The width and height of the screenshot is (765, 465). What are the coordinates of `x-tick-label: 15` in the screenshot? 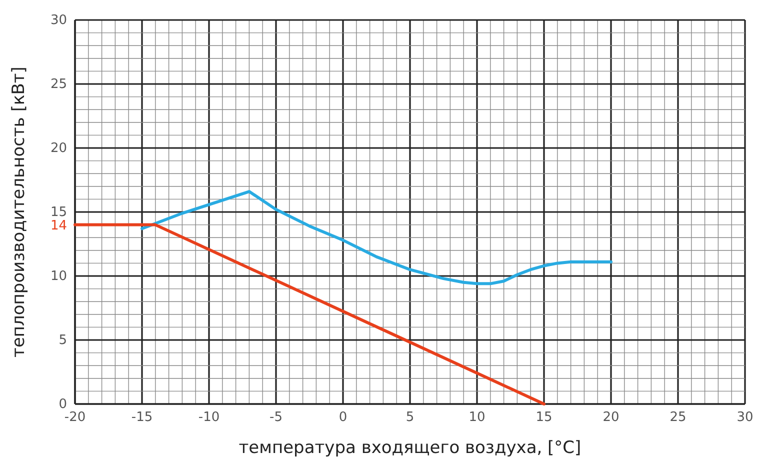 It's located at (544, 418).